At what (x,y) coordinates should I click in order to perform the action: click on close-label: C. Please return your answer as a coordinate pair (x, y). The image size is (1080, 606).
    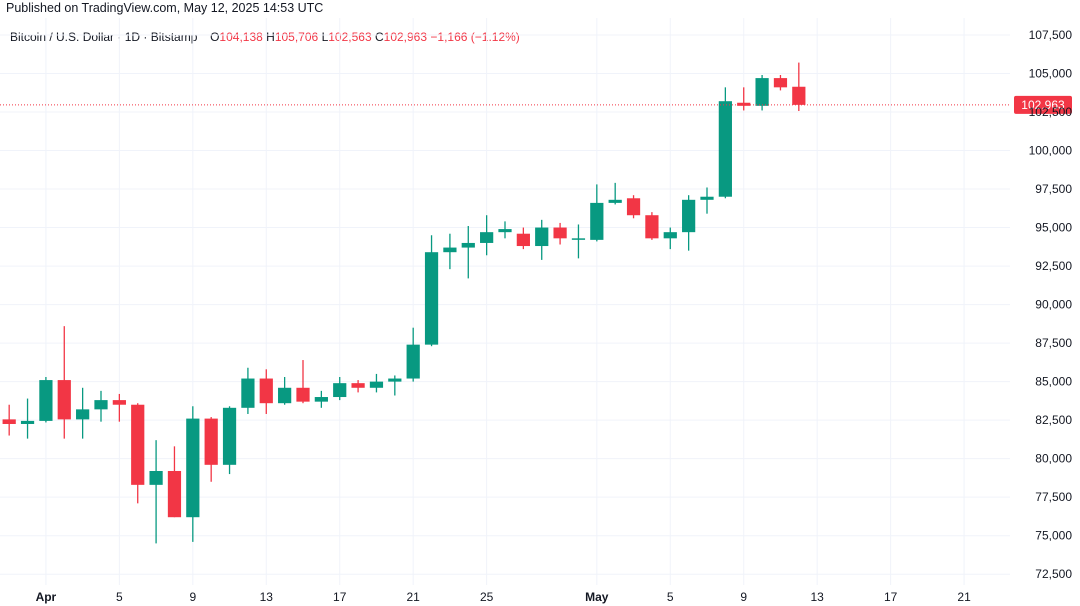
    Looking at the image, I should click on (379, 37).